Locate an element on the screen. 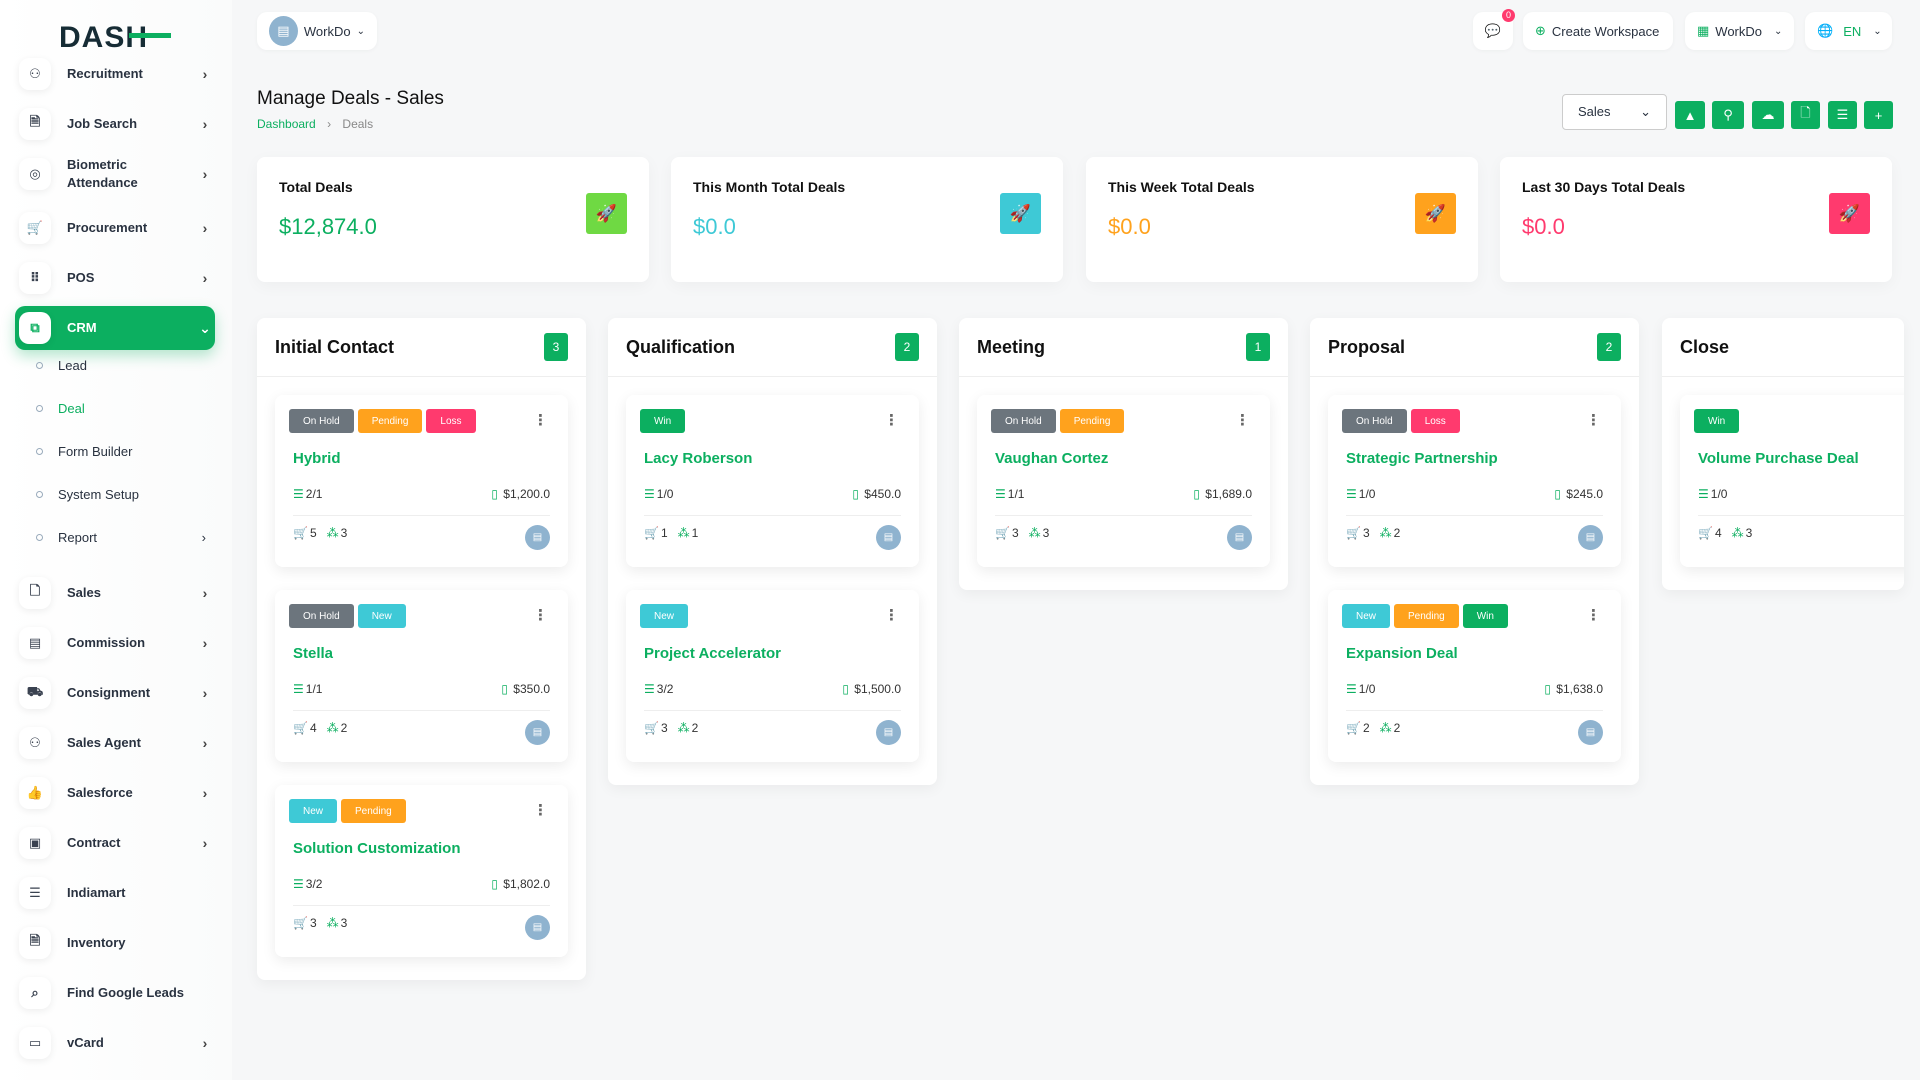 The image size is (1920, 1080). workspace-switcher: ▤ WorkDo ⌄ is located at coordinates (317, 31).